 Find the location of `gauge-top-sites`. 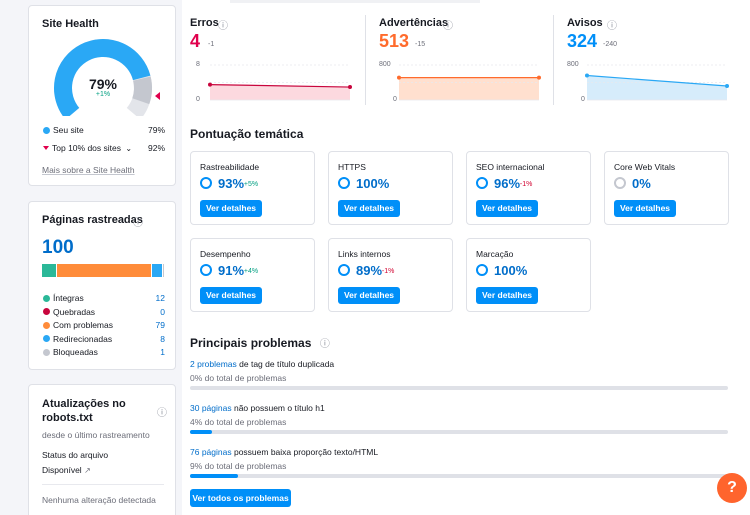

gauge-top-sites is located at coordinates (142, 90).